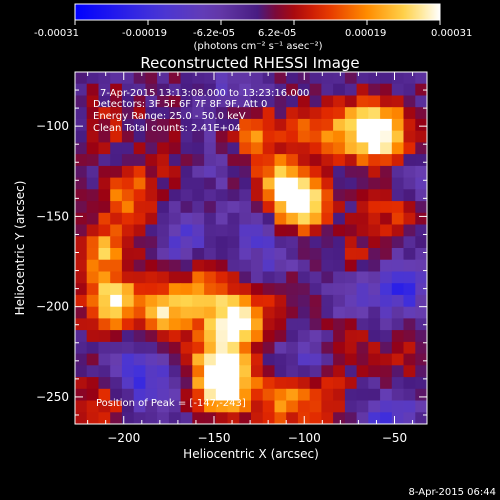 This screenshot has height=500, width=500. I want to click on y-axis-label: Heliocentric Y (arcsec), so click(20, 248).